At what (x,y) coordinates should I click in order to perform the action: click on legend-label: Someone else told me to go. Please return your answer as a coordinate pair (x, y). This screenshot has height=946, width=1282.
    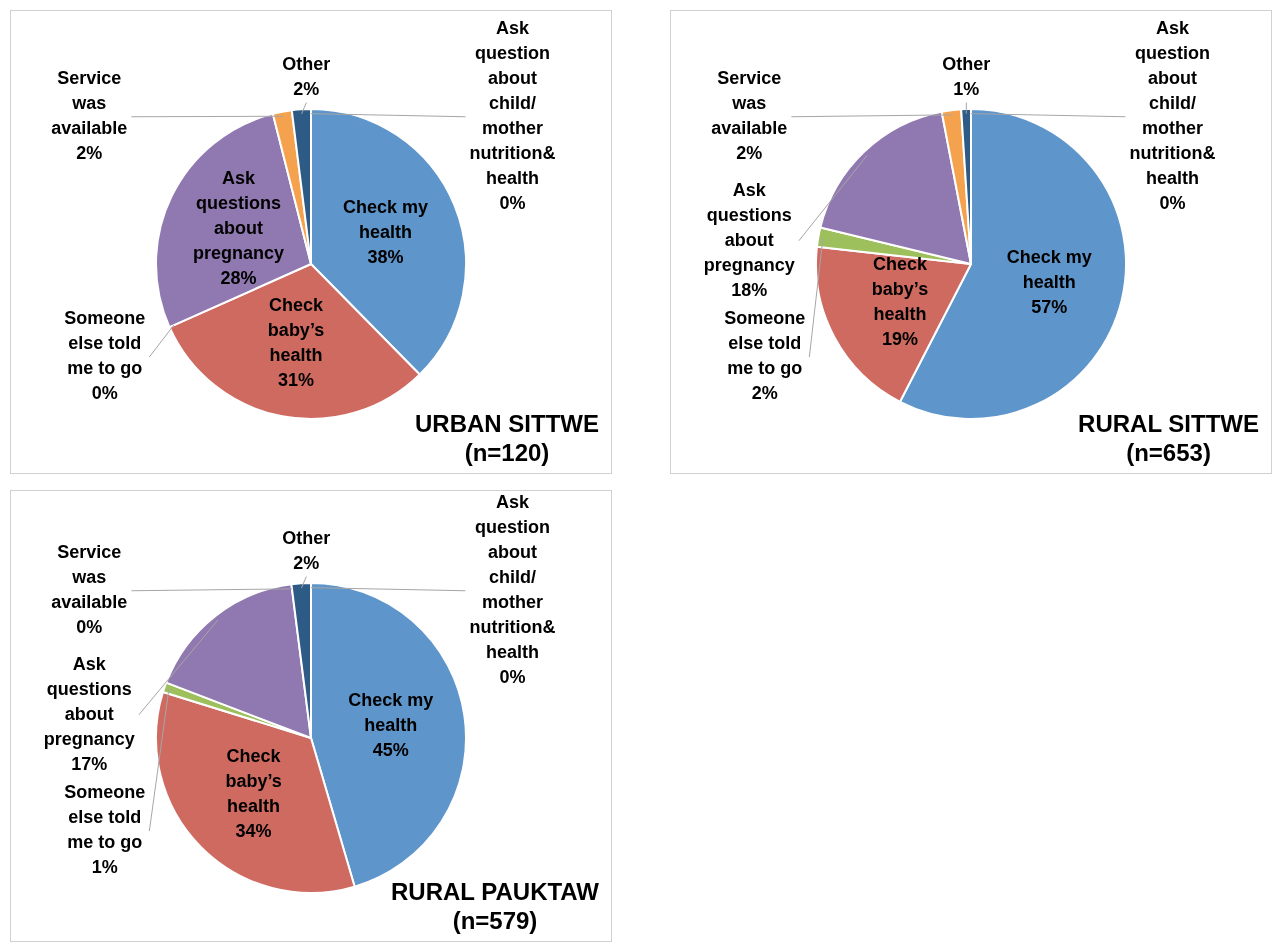
    Looking at the image, I should click on (105, 343).